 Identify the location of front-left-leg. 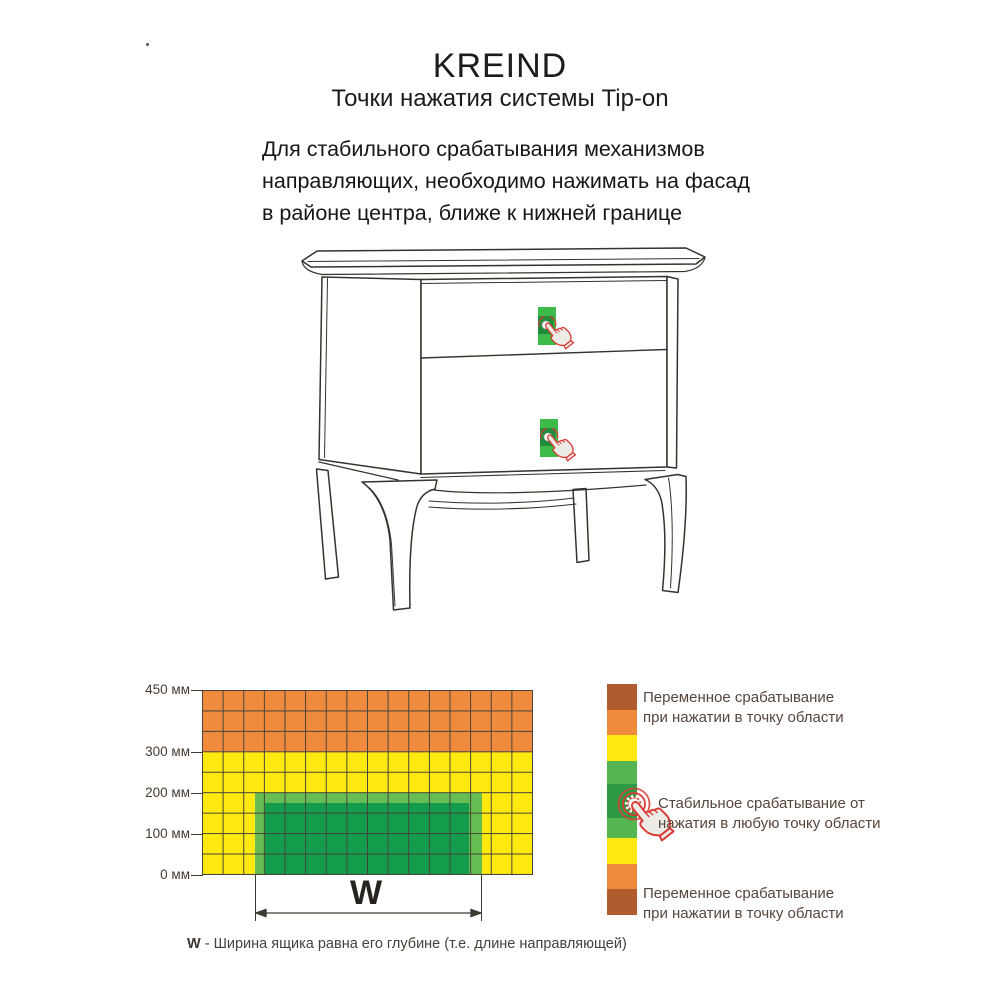
(399, 545).